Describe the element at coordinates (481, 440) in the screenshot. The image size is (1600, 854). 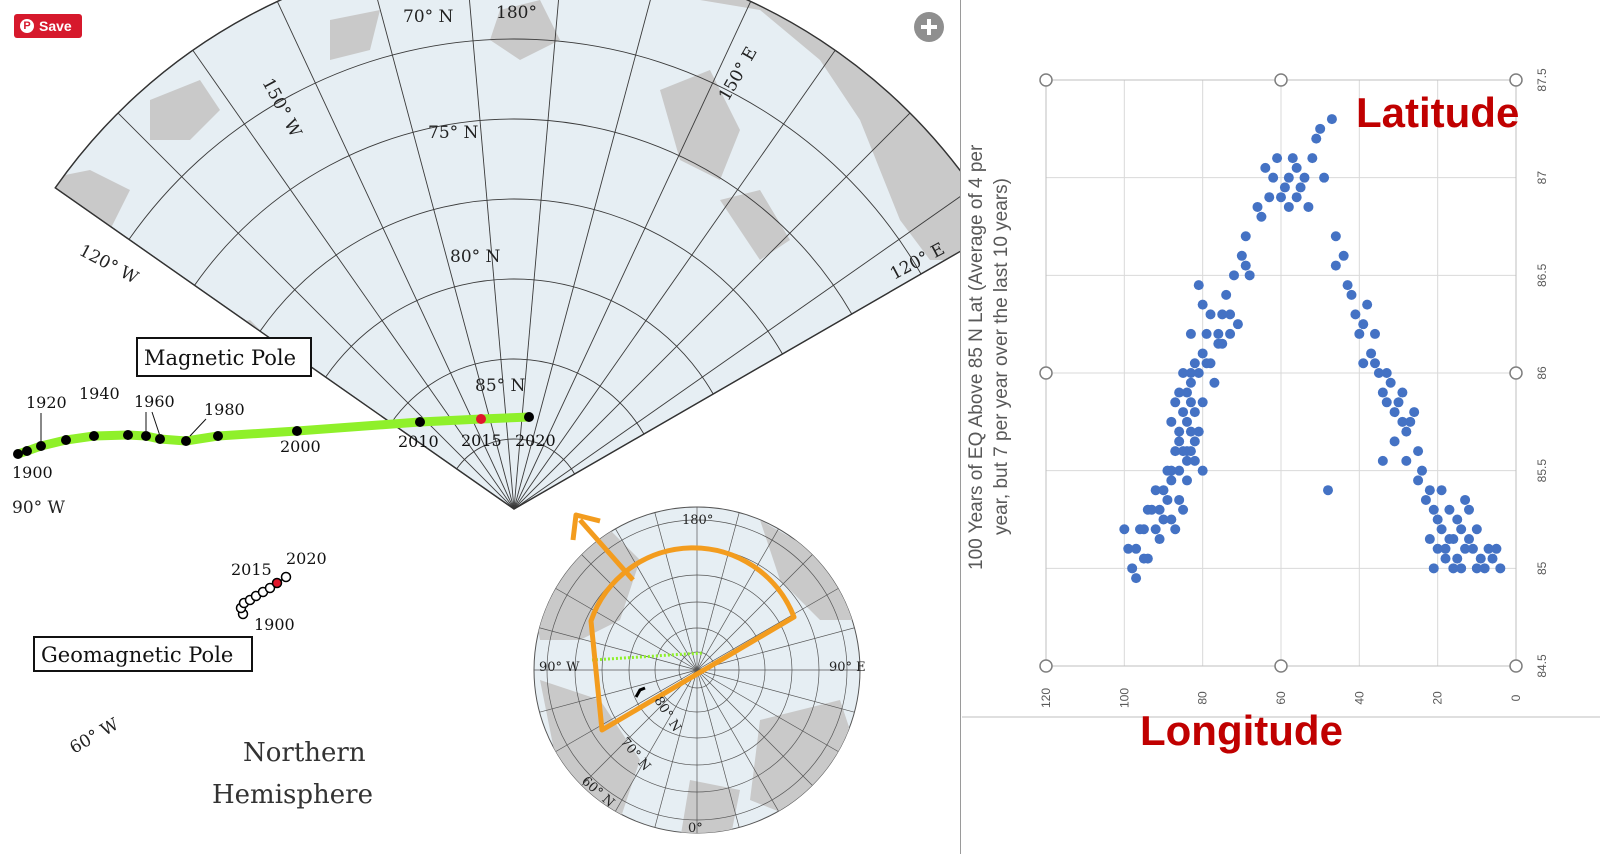
I see `mag-year-2015: 2015` at that location.